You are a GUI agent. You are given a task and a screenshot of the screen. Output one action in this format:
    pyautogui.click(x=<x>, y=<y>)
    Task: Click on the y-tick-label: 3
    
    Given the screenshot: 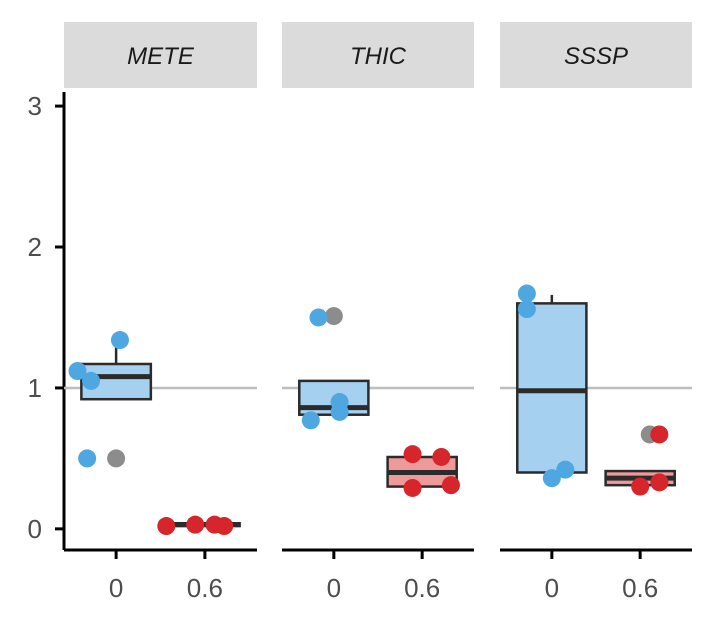 What is the action you would take?
    pyautogui.click(x=35, y=106)
    